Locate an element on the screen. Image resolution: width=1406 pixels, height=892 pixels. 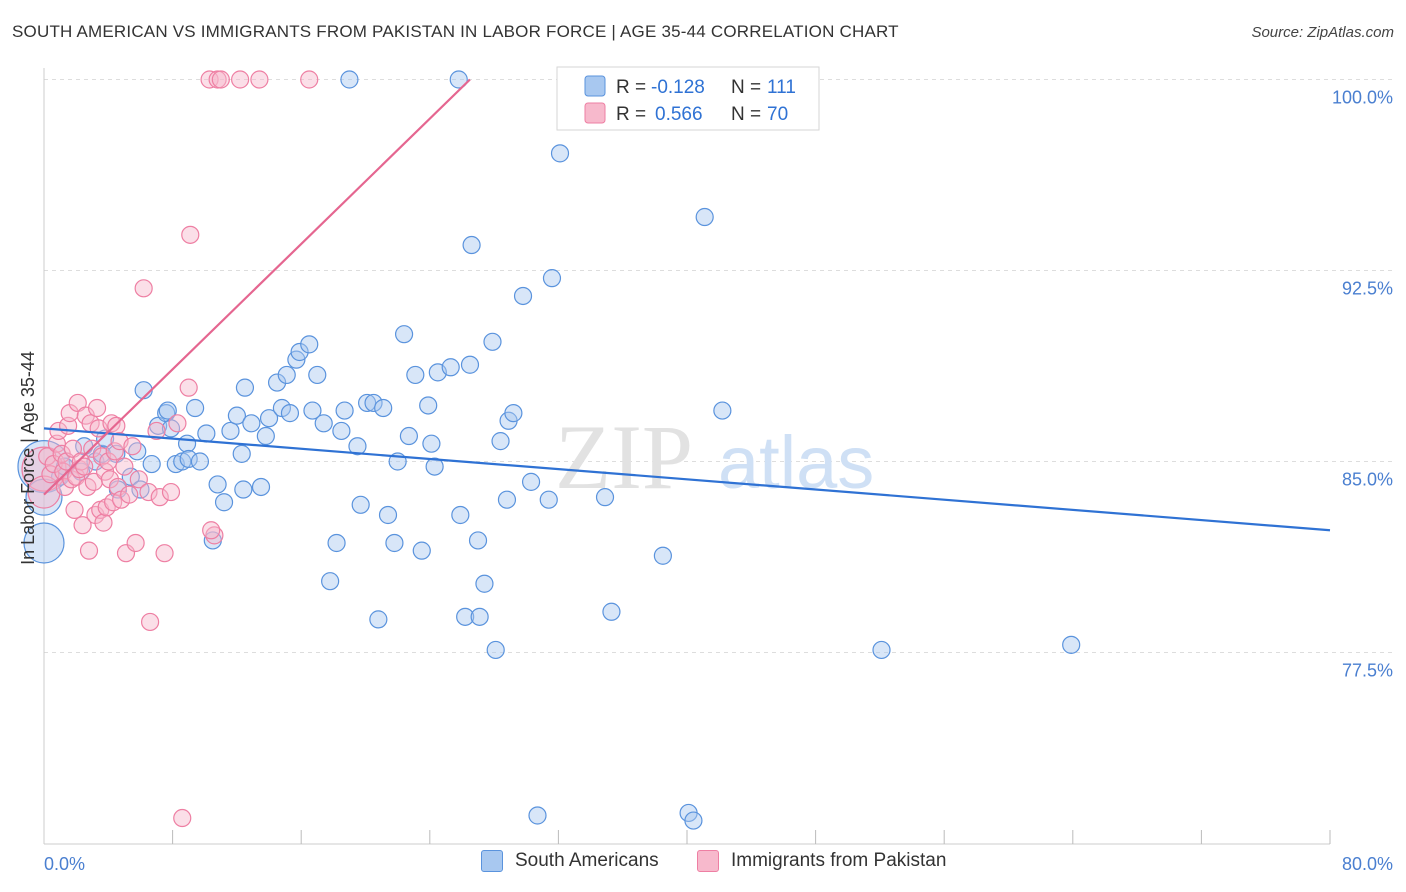
y-tick-label-1: 85.0% is located at coordinates (1367, 480).